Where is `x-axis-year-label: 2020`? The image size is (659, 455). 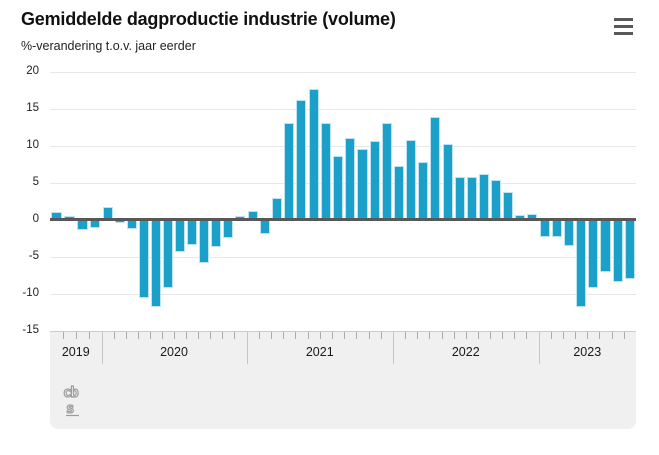
x-axis-year-label: 2020 is located at coordinates (174, 352).